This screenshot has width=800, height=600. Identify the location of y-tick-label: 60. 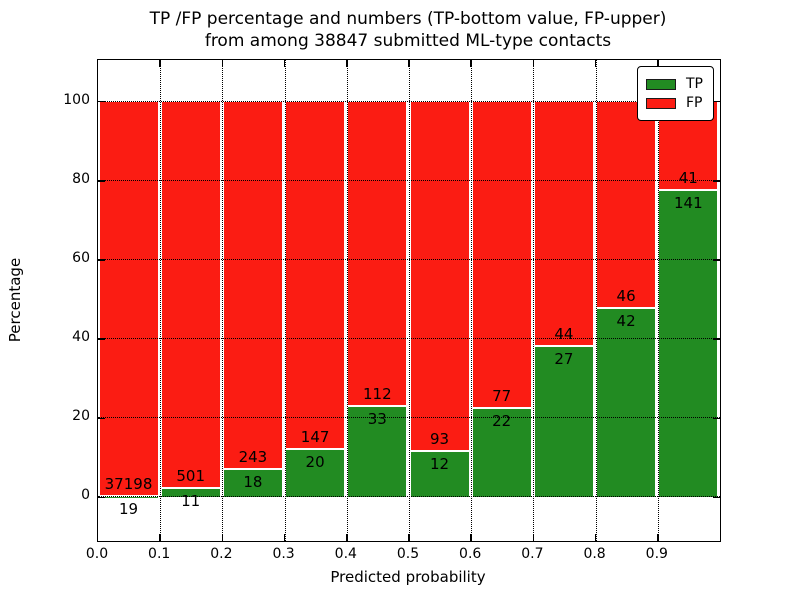
(81, 257).